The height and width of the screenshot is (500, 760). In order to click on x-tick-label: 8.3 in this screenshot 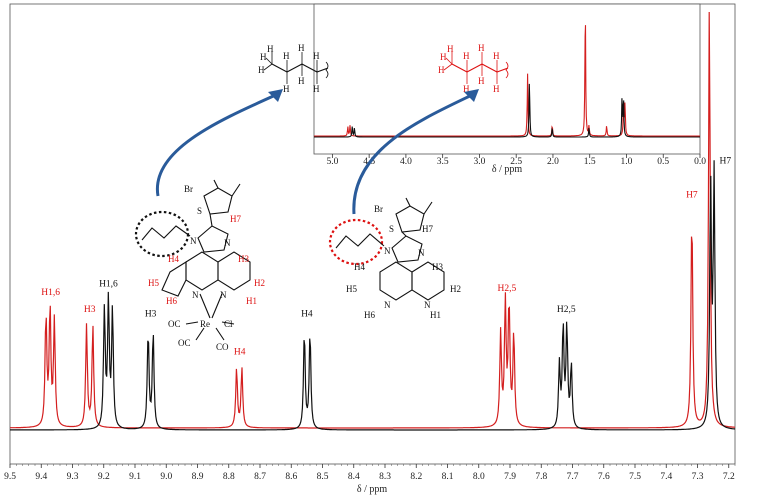, I will do `click(385, 477)`.